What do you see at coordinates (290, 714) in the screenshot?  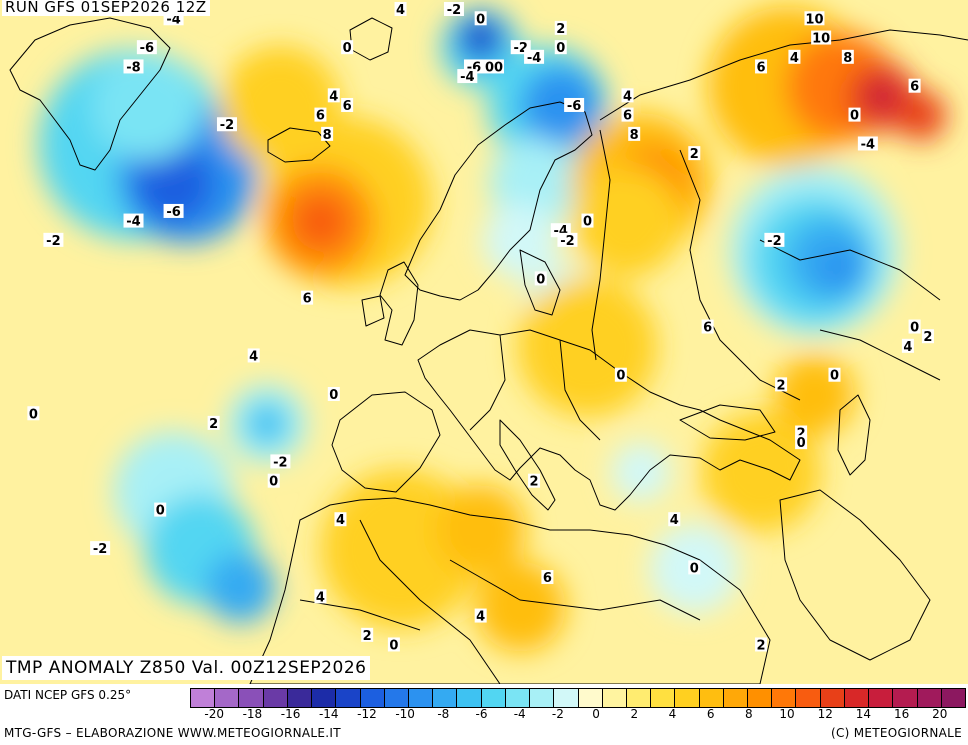 I see `color-scale-tick: -16` at bounding box center [290, 714].